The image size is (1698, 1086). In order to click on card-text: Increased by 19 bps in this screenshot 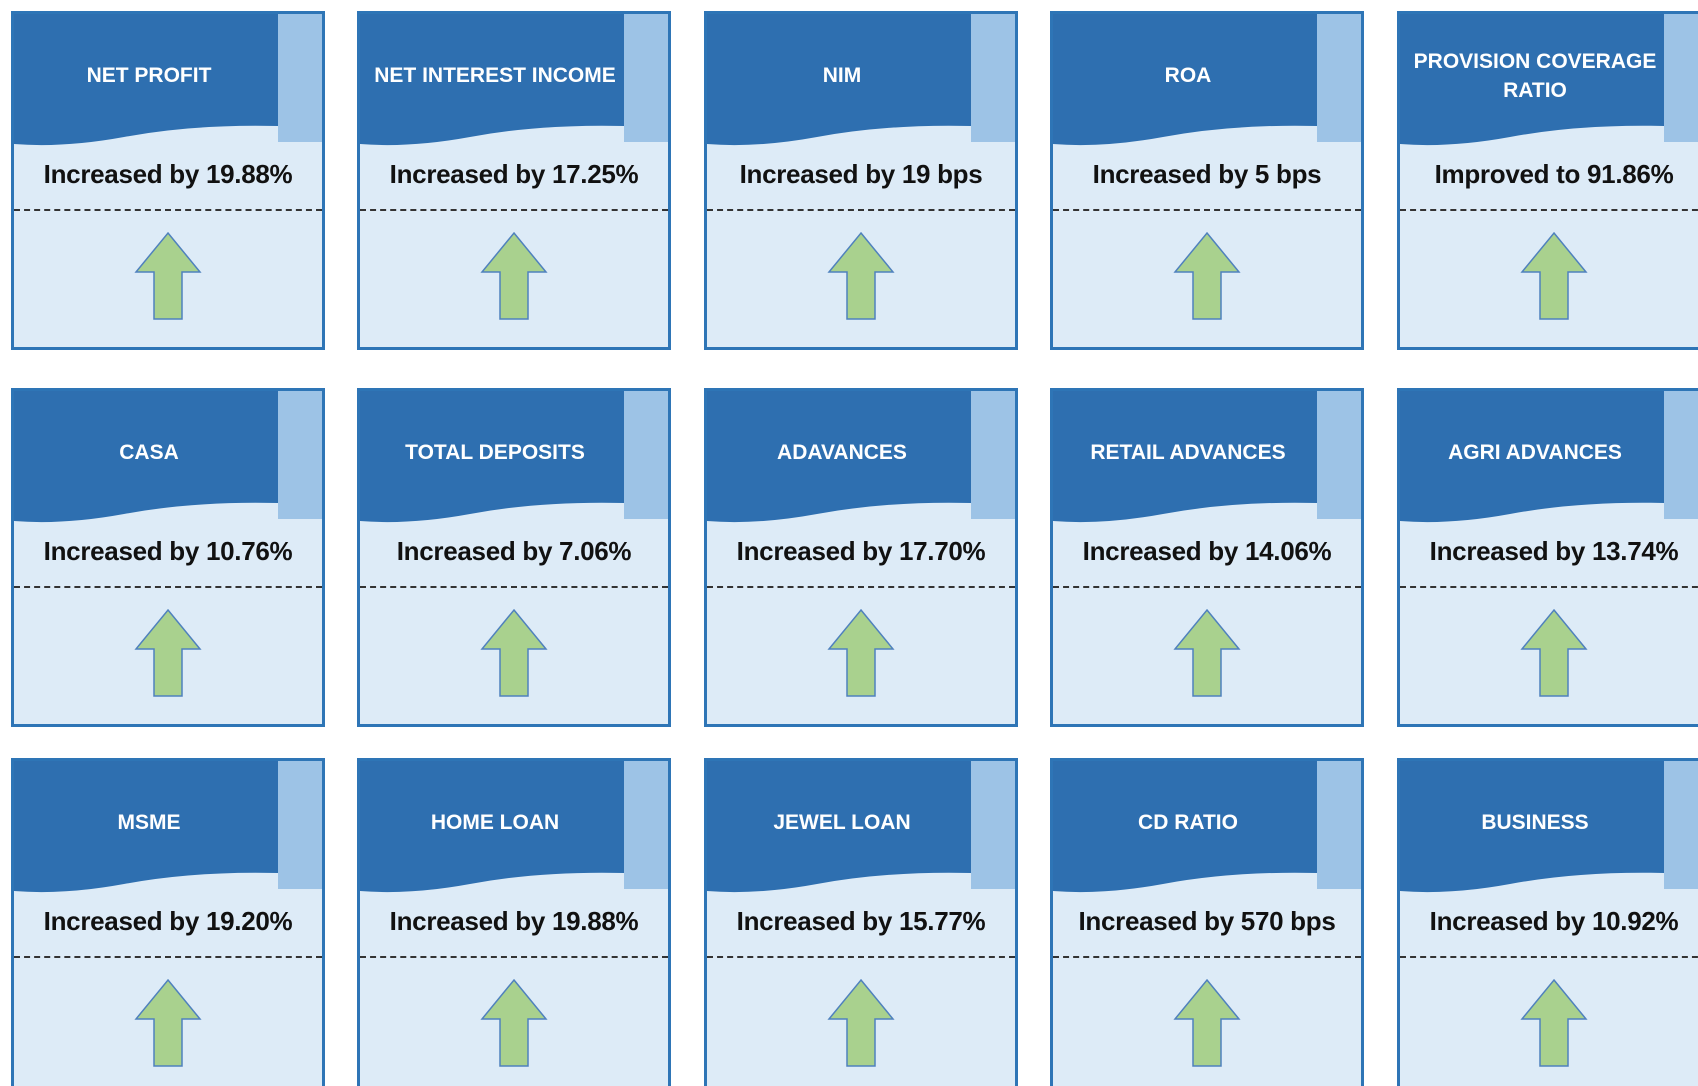, I will do `click(861, 174)`.